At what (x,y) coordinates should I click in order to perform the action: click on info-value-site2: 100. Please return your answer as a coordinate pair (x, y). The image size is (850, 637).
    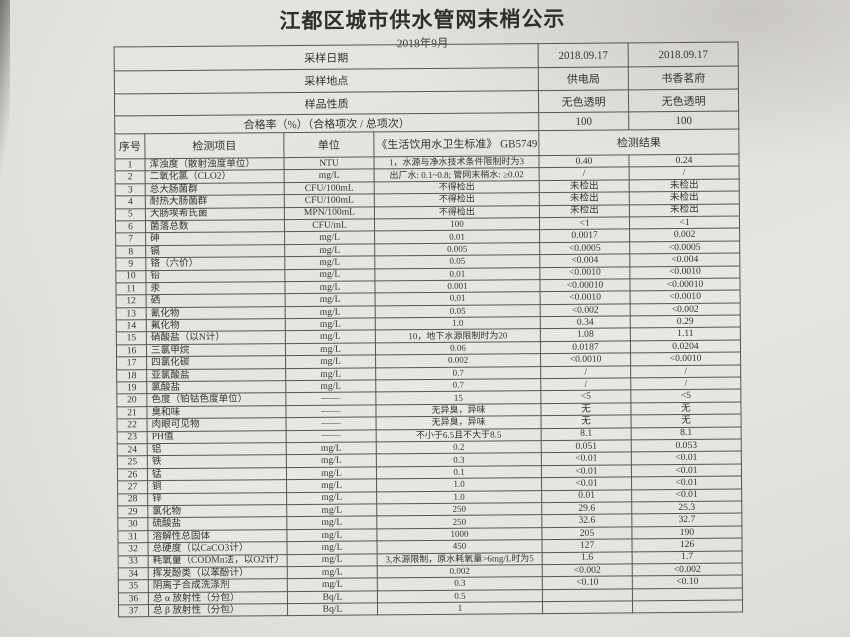
    Looking at the image, I should click on (683, 120).